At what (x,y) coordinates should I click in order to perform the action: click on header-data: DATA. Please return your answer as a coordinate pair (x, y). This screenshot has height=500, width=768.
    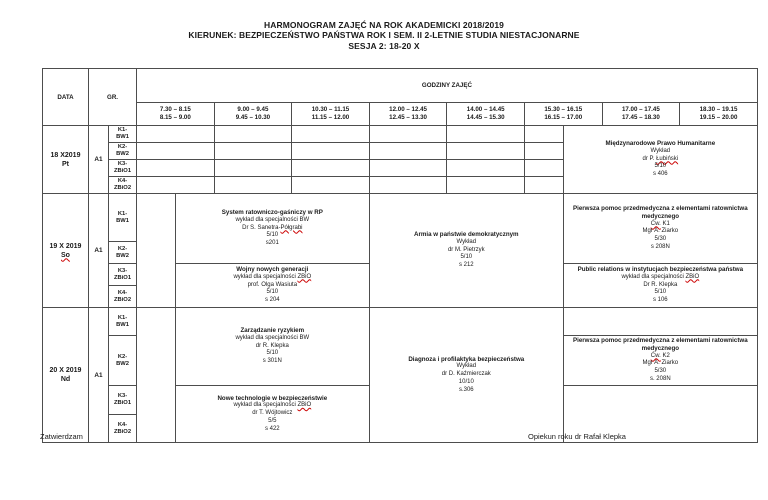
    Looking at the image, I should click on (65, 97).